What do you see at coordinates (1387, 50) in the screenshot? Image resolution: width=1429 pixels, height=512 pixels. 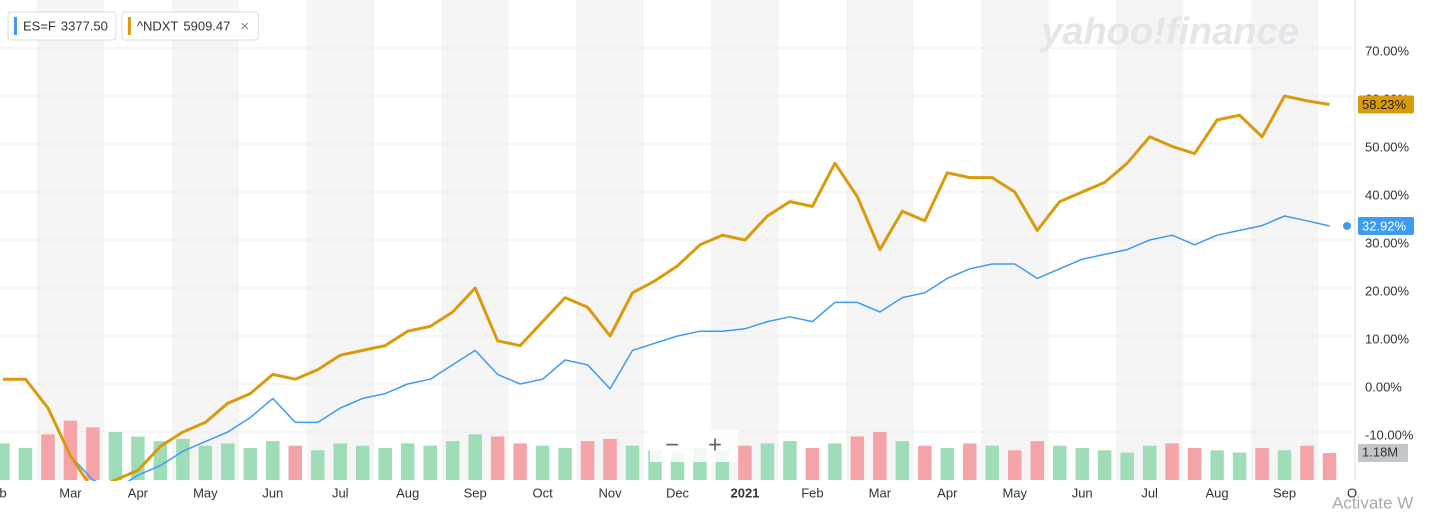 I see `y-tick-label: 70.00%` at bounding box center [1387, 50].